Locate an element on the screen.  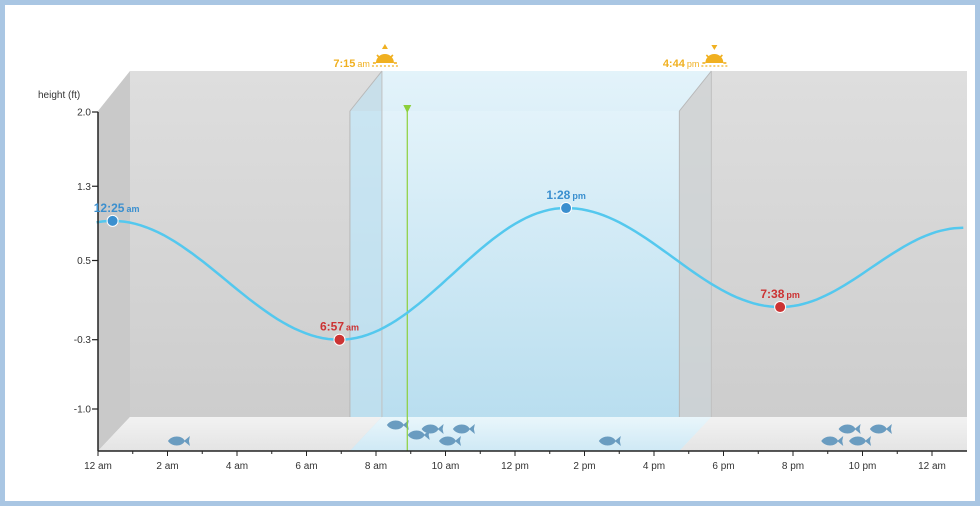
fish-activity is located at coordinates (529, 433).